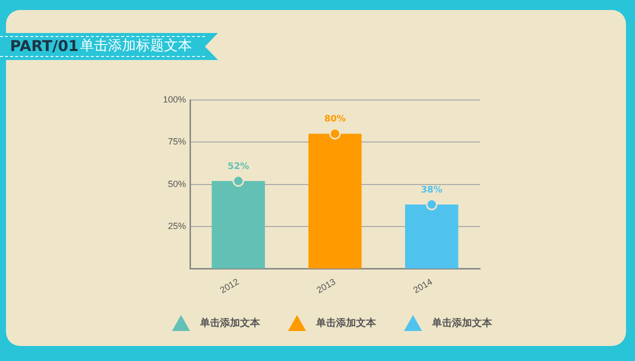 The image size is (635, 361). What do you see at coordinates (335, 119) in the screenshot?
I see `data-label: 80%` at bounding box center [335, 119].